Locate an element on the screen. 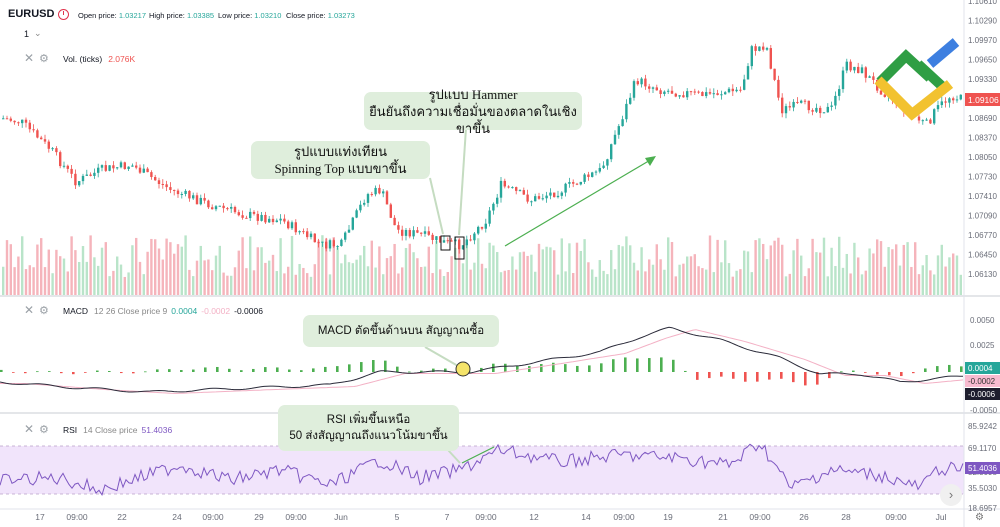 This screenshot has width=1000, height=527. rsi-callout is located at coordinates (454, 456).